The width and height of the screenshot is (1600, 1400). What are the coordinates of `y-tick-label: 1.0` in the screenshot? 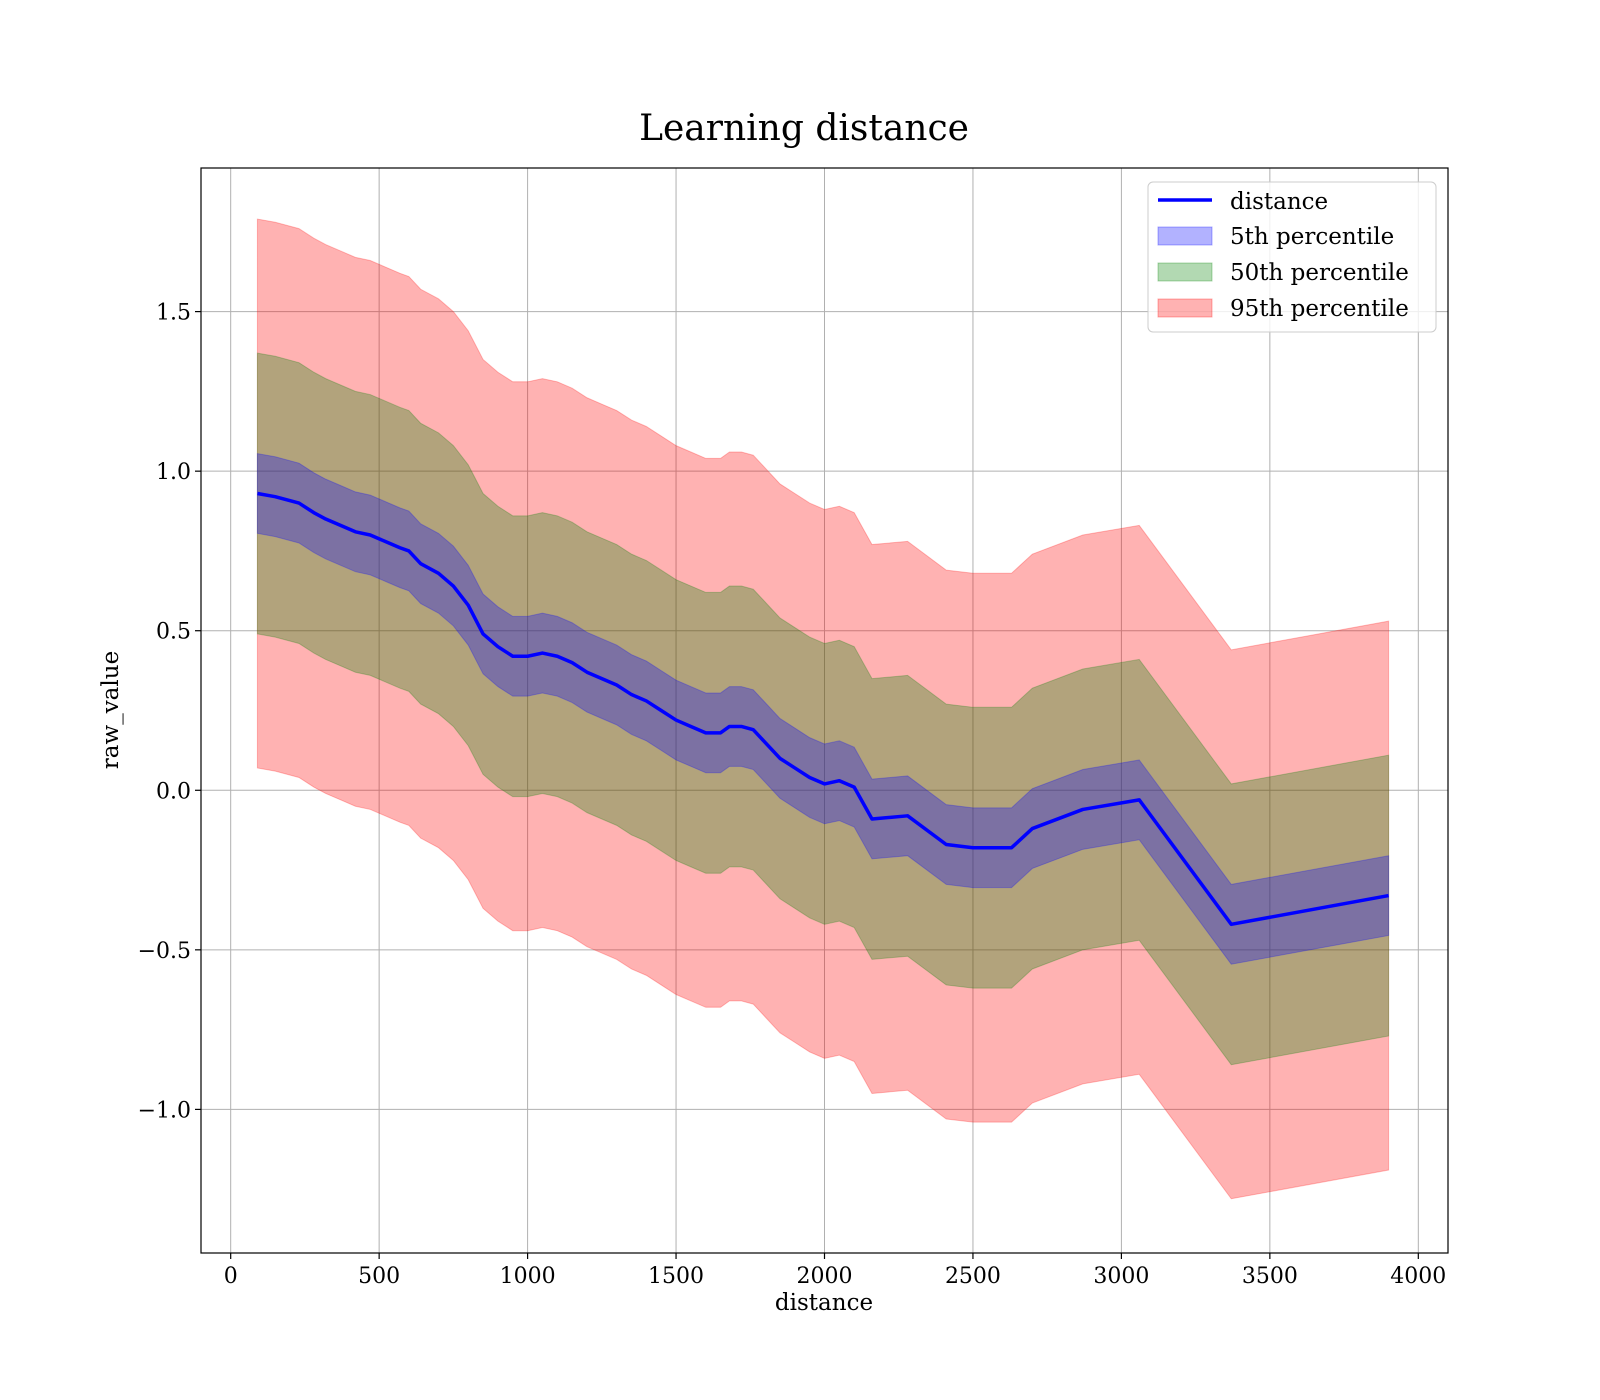 It's located at (173, 472).